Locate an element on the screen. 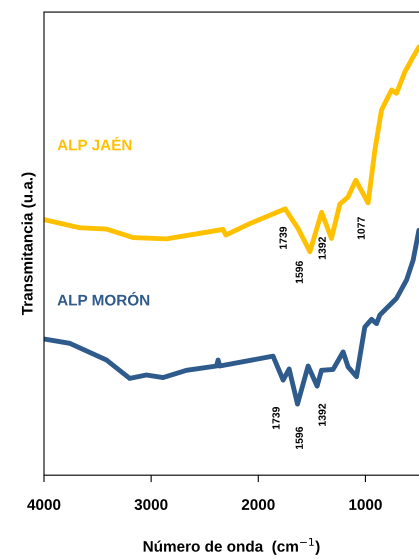 The image size is (419, 559). x-tick-label: 2000 is located at coordinates (258, 504).